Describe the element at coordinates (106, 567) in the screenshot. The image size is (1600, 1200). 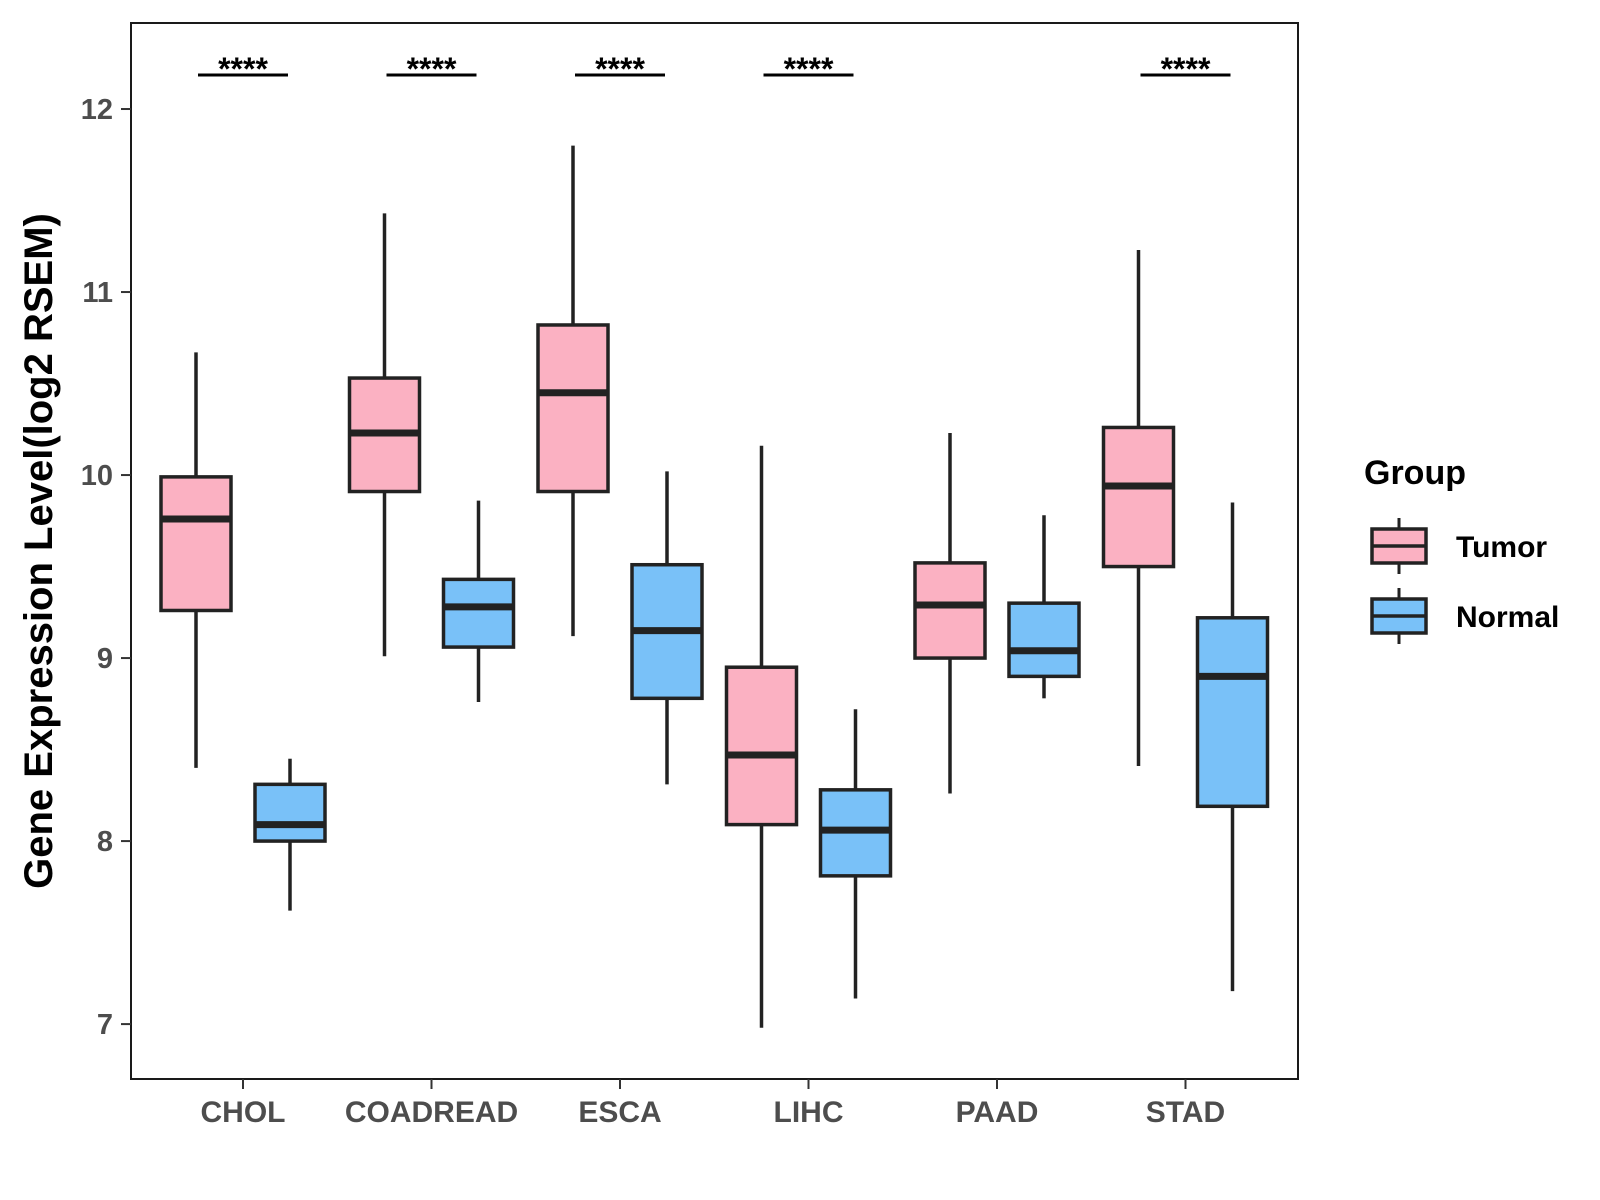
I see `y-axis: 7 8 9 10 11 12` at that location.